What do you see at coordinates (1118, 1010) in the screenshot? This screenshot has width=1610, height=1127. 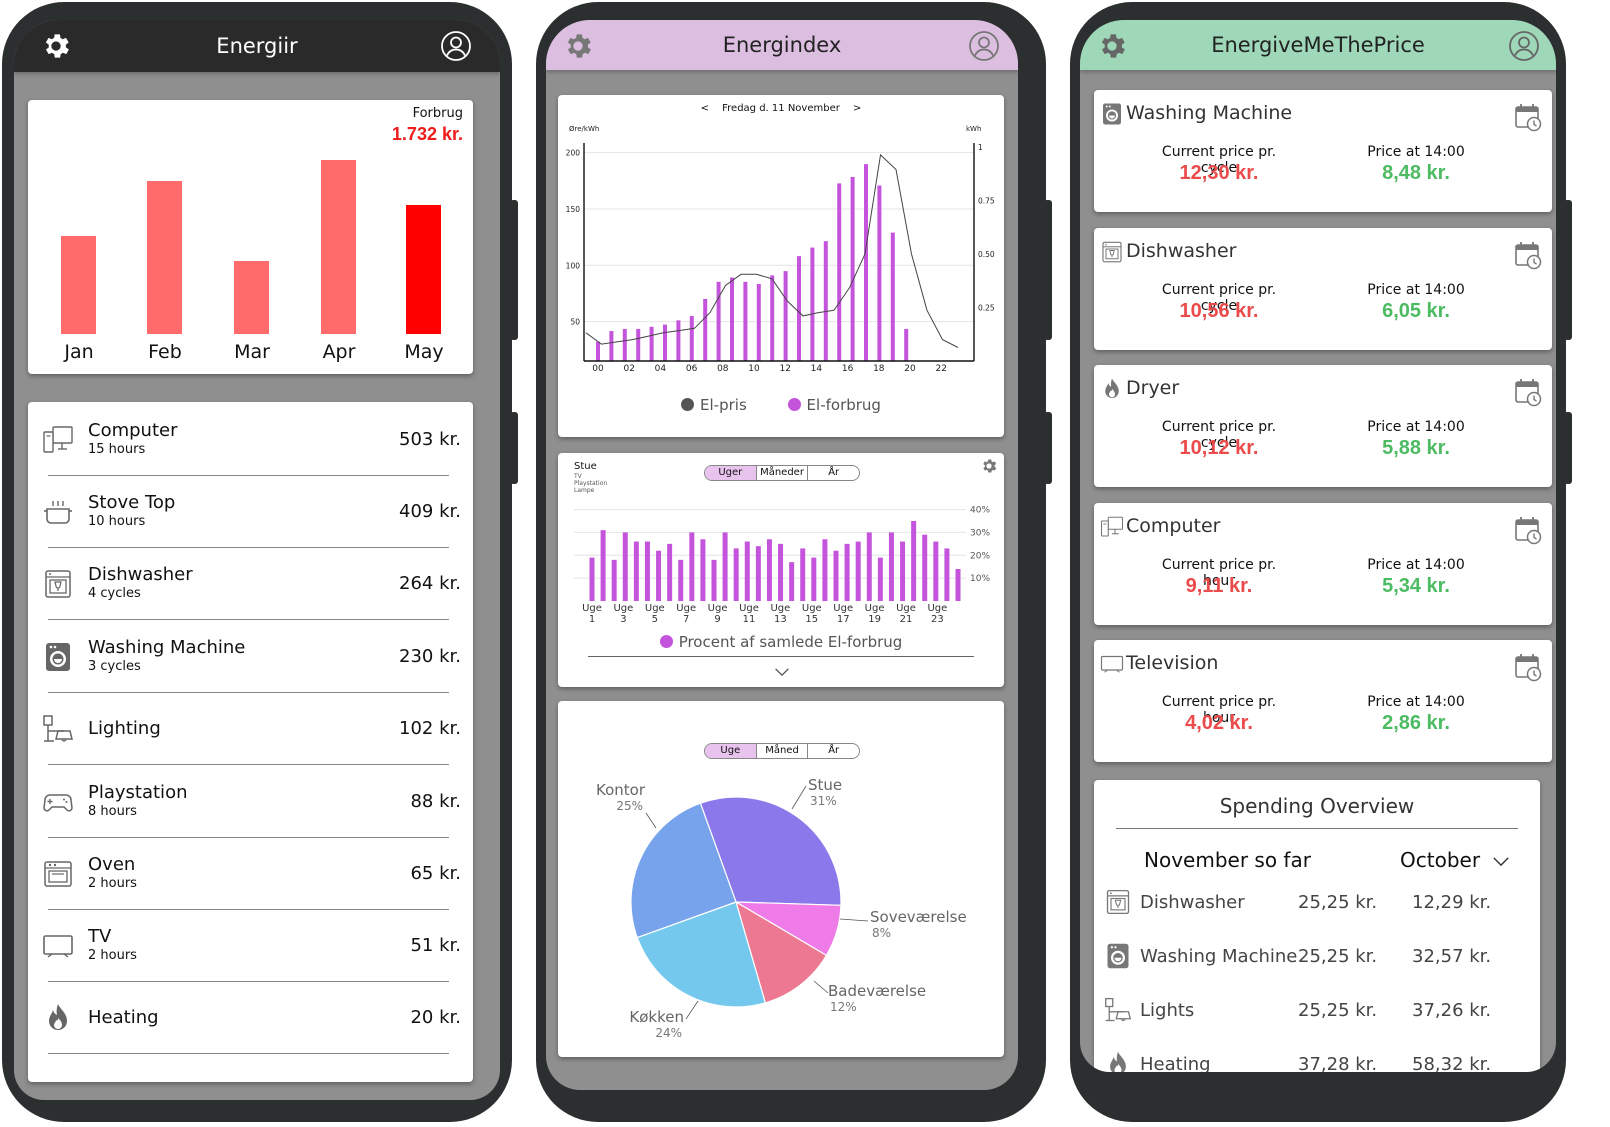 I see `lamp-icon` at bounding box center [1118, 1010].